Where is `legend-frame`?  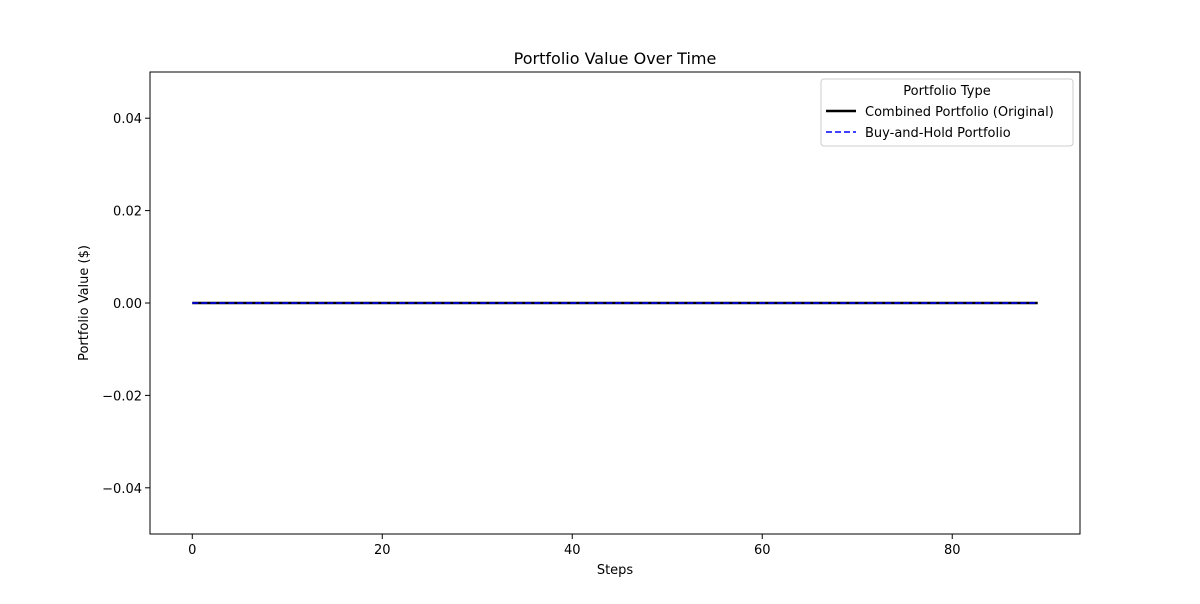 legend-frame is located at coordinates (947, 112).